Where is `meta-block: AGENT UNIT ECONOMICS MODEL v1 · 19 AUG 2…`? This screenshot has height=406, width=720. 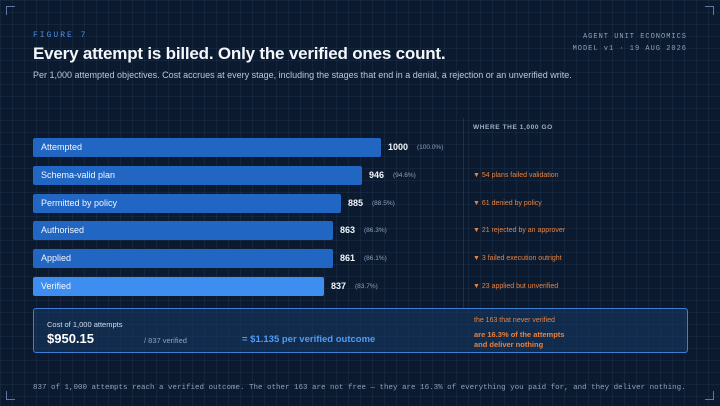 meta-block: AGENT UNIT ECONOMICS MODEL v1 · 19 AUG 2… is located at coordinates (630, 43).